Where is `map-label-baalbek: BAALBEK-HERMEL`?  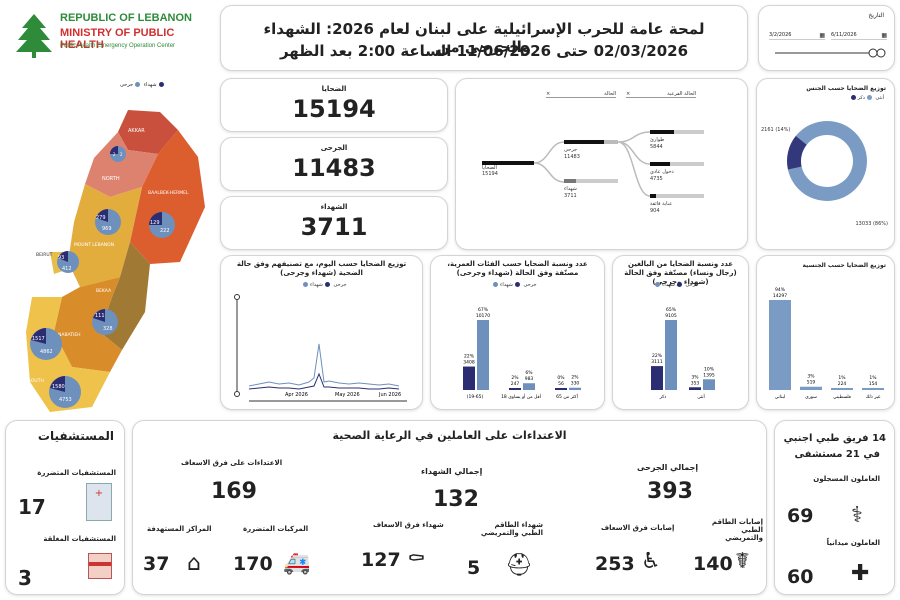 map-label-baalbek: BAALBEK-HERMEL is located at coordinates (168, 193).